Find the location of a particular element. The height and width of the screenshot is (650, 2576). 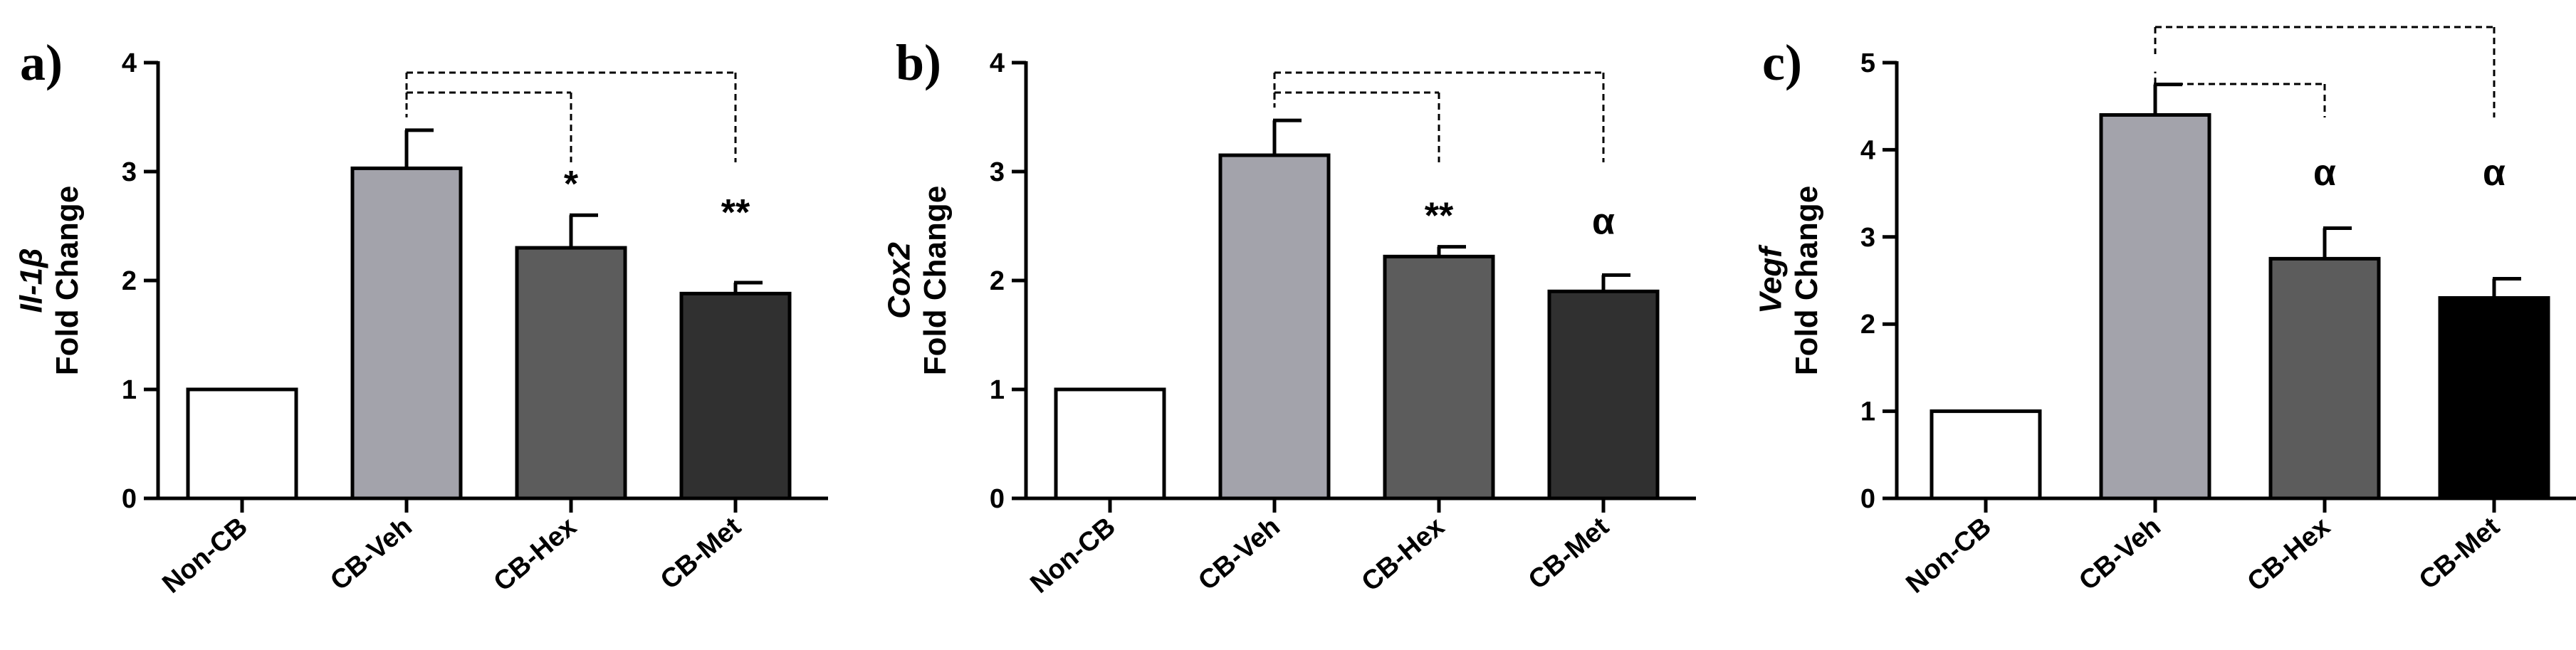

panel-label: a) is located at coordinates (41, 62).